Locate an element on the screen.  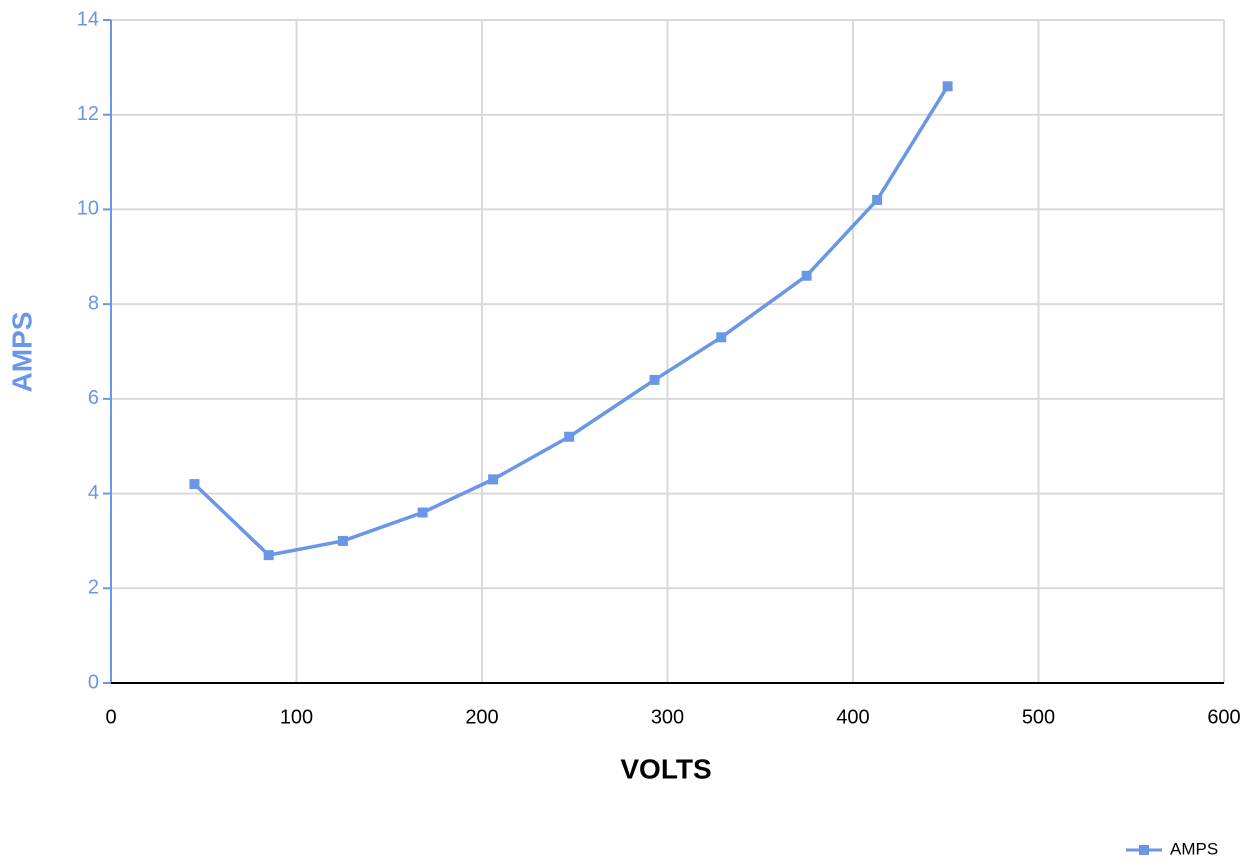
y-tick-label: 14 is located at coordinates (88, 19).